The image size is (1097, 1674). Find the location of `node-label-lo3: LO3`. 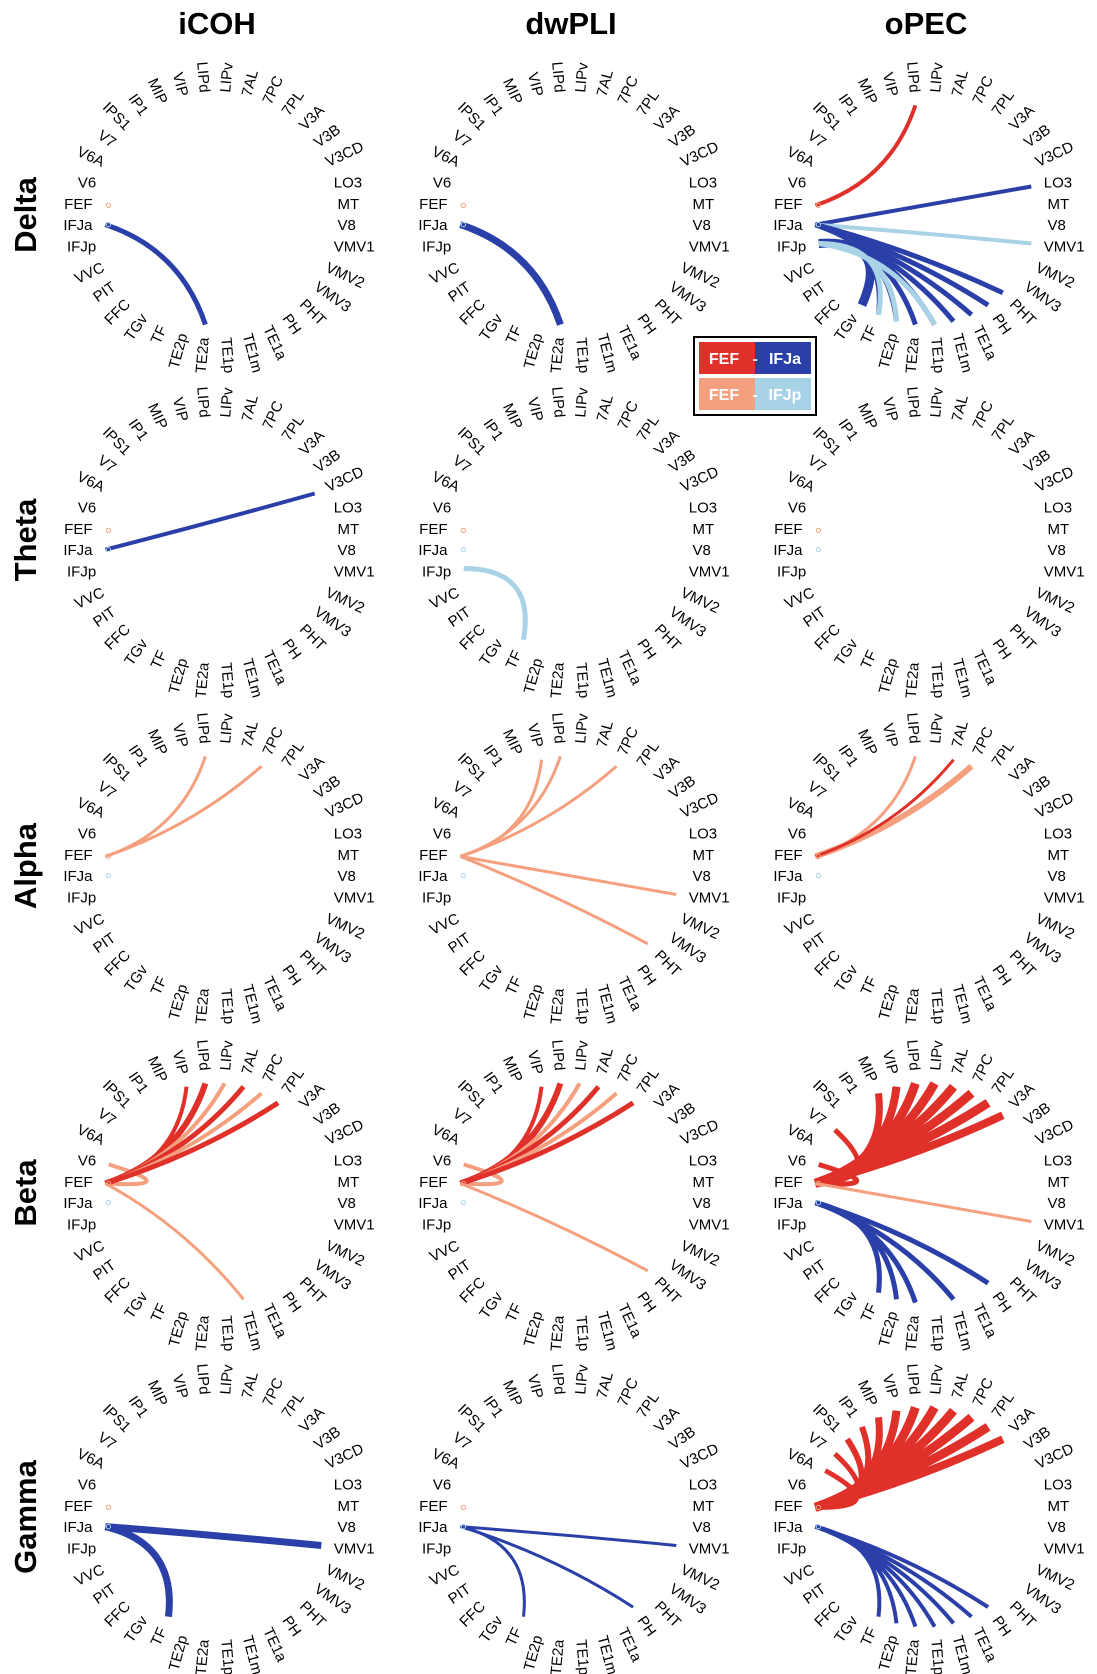

node-label-lo3: LO3 is located at coordinates (1058, 1161).